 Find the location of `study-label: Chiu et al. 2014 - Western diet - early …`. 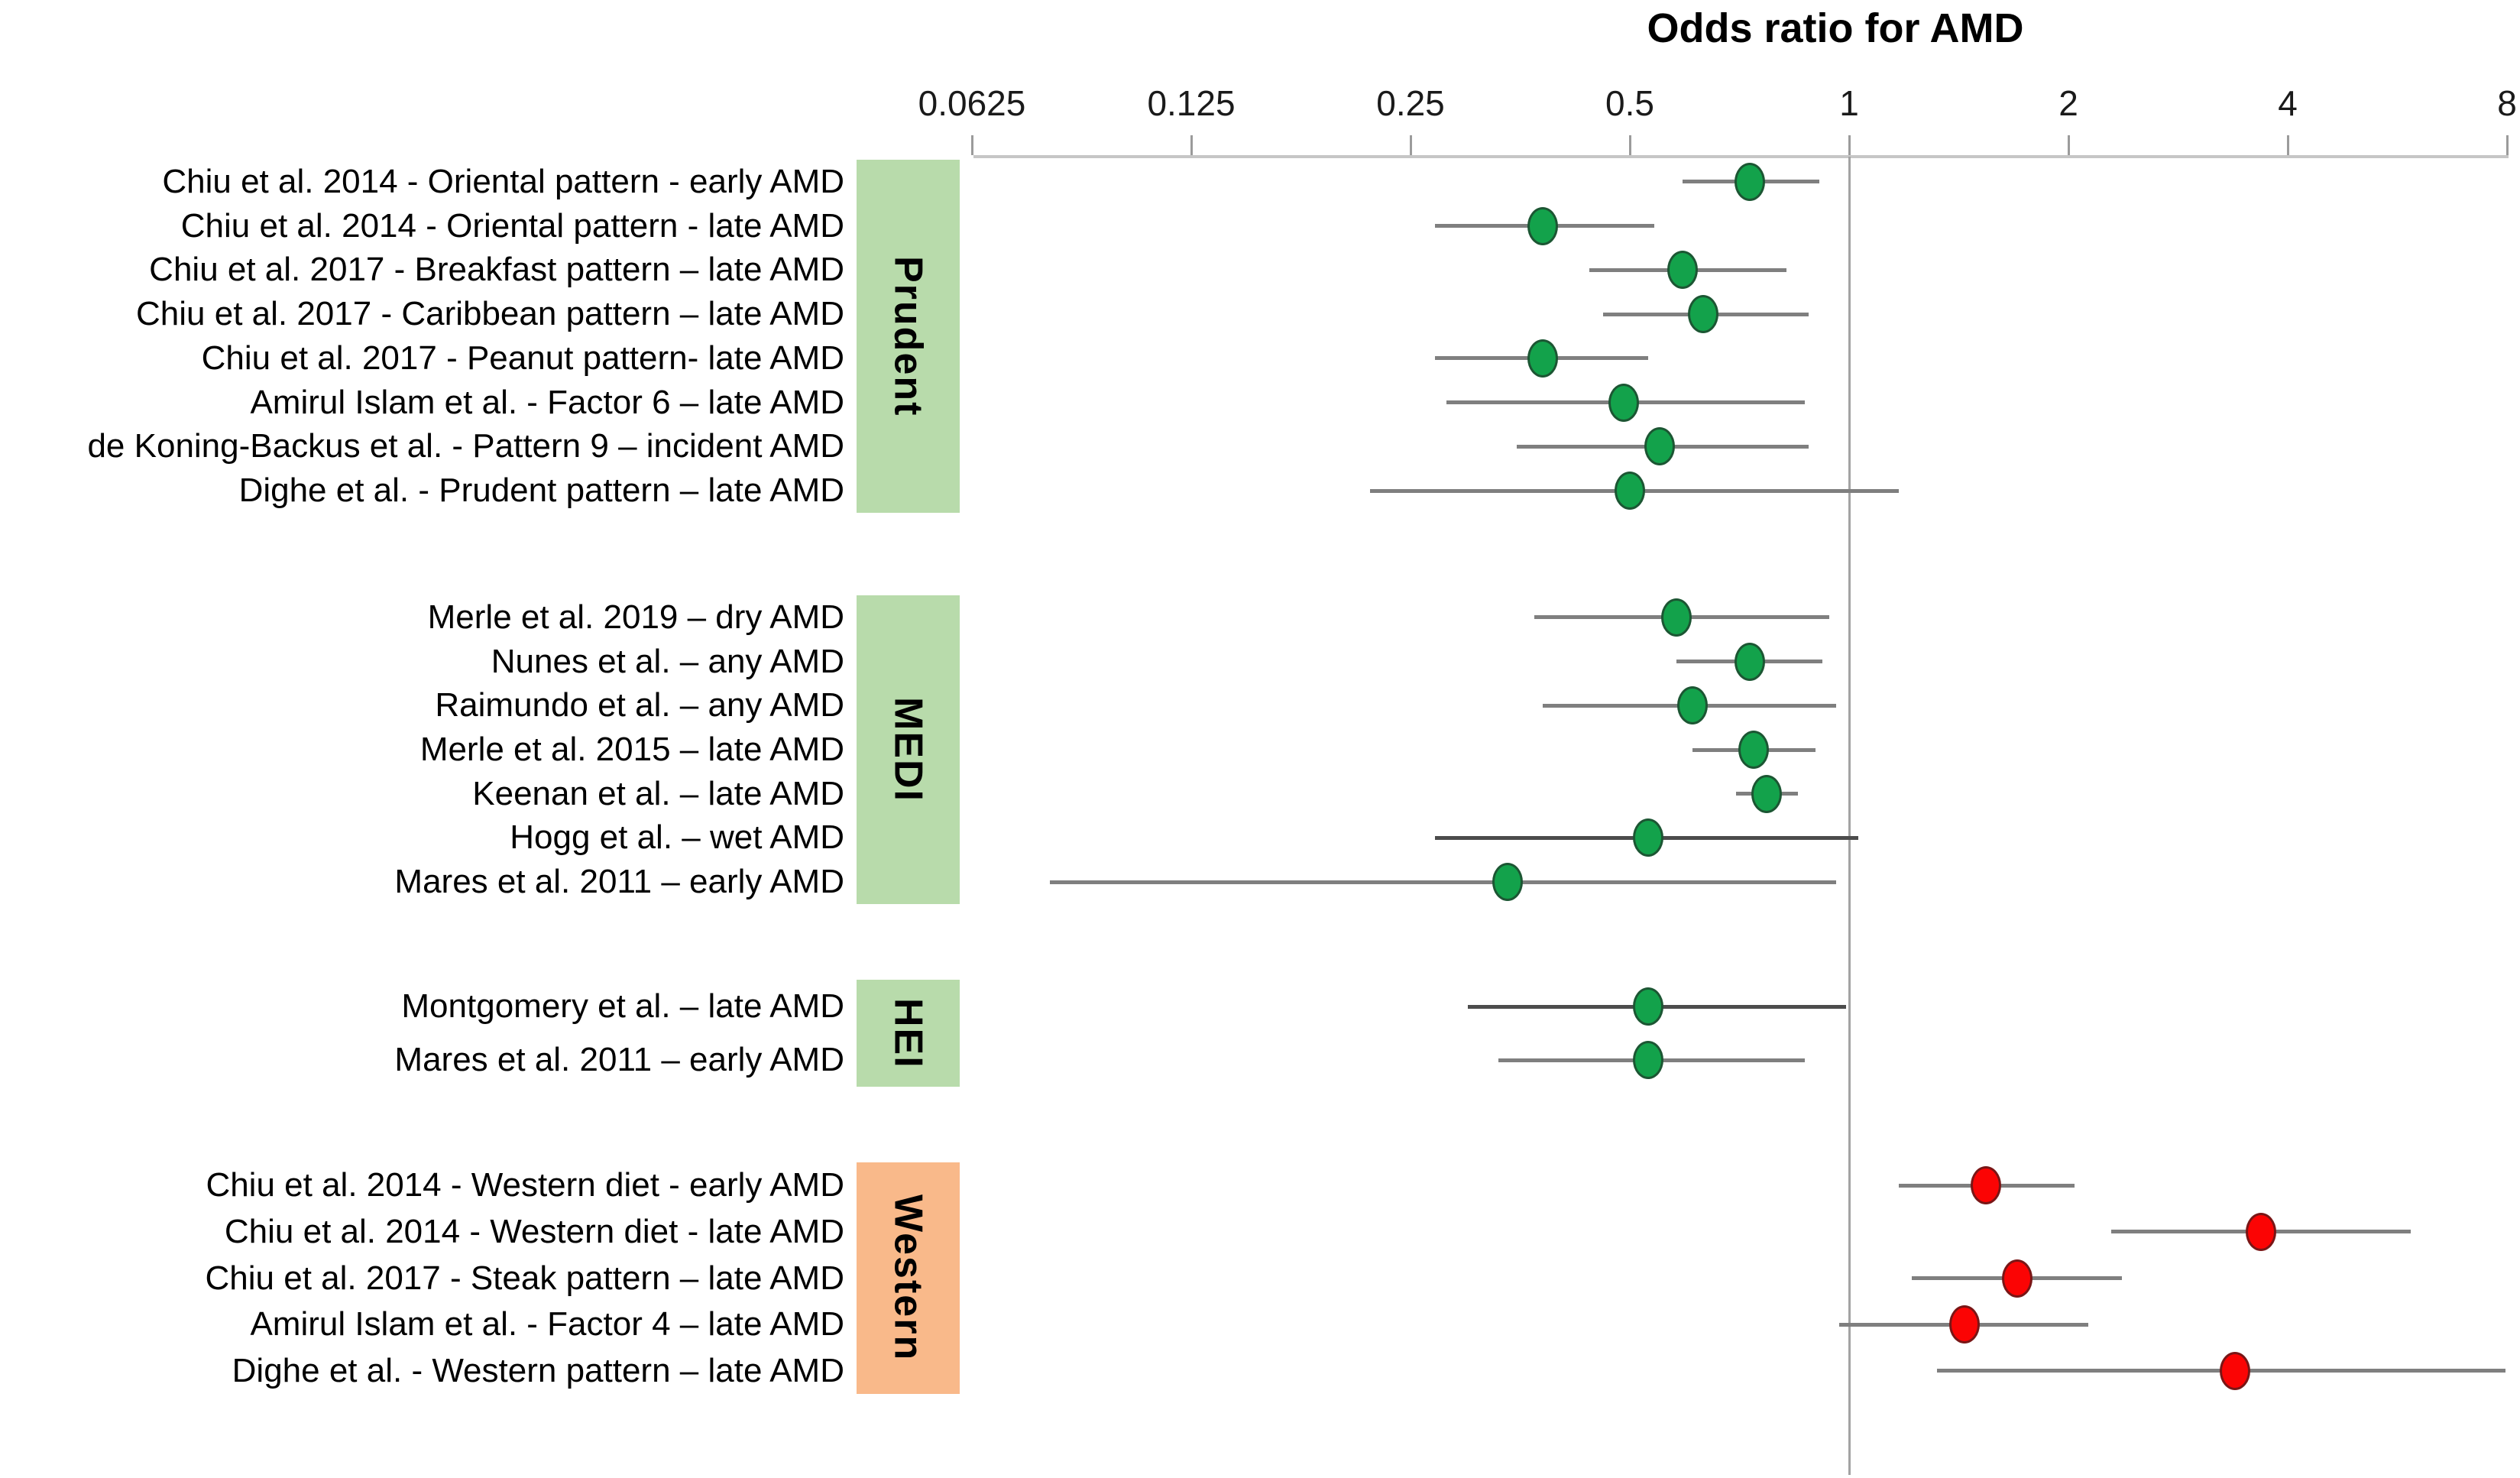

study-label: Chiu et al. 2014 - Western diet - early … is located at coordinates (525, 1185).